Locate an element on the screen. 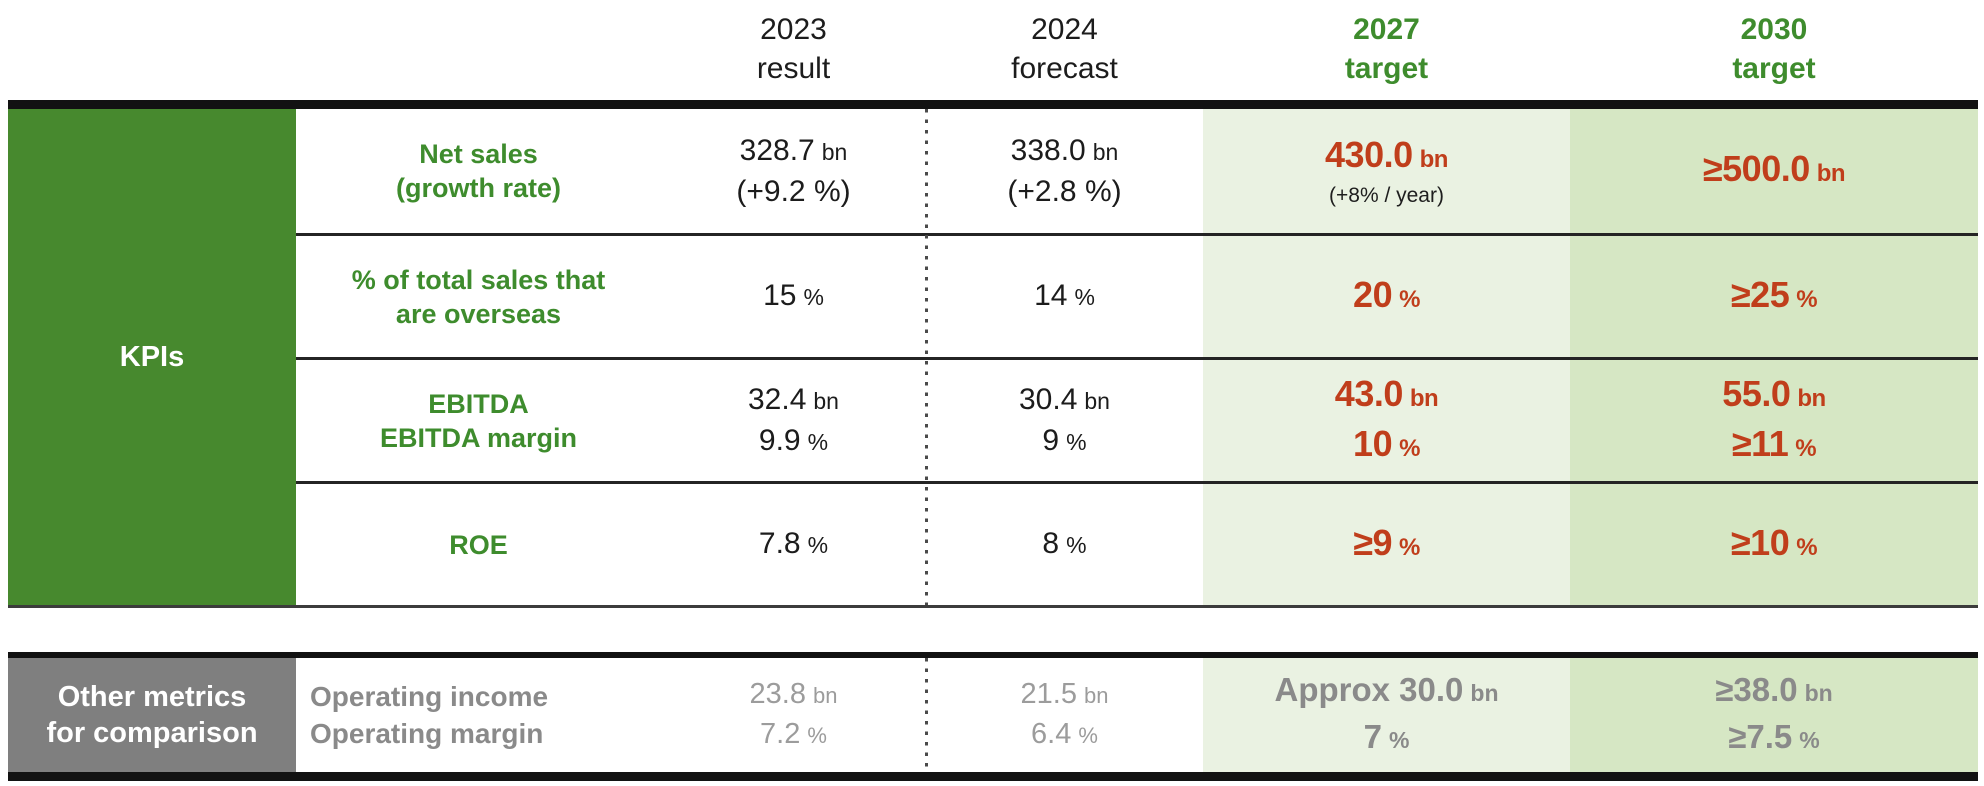 The height and width of the screenshot is (786, 1984). roe-2027-target: ≥9% is located at coordinates (1386, 543).